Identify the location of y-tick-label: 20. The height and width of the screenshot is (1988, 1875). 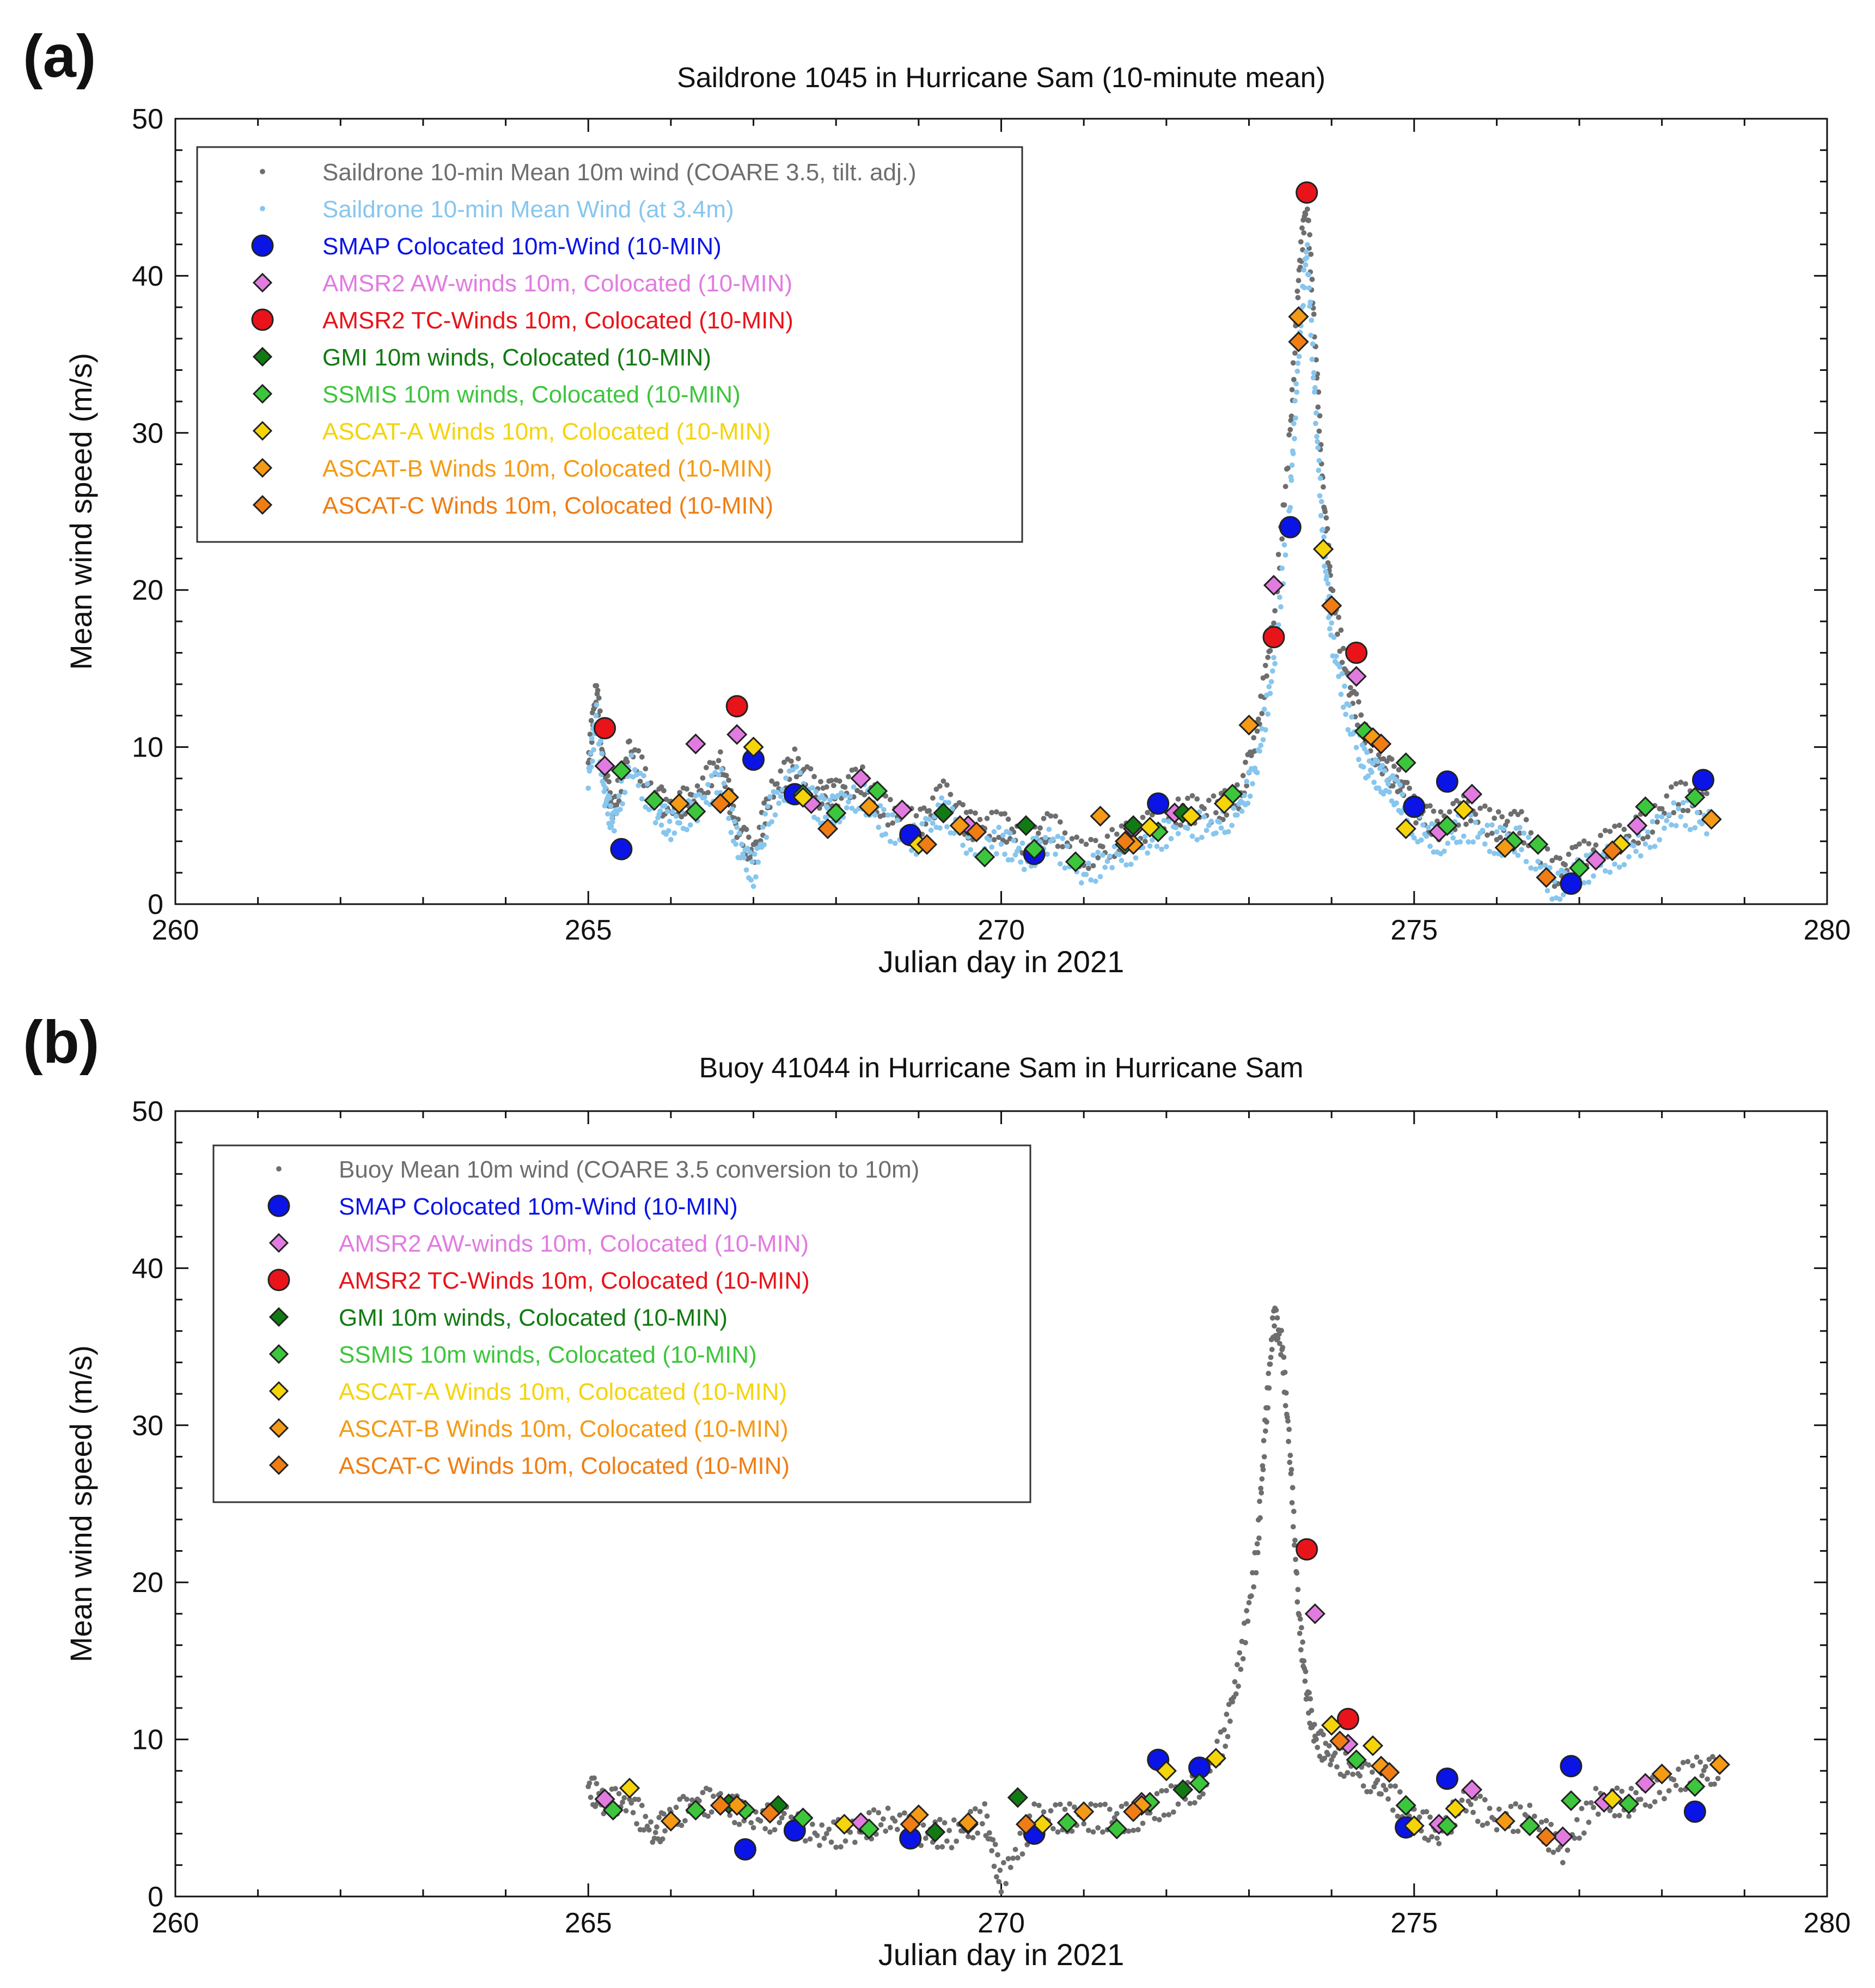
(147, 1583).